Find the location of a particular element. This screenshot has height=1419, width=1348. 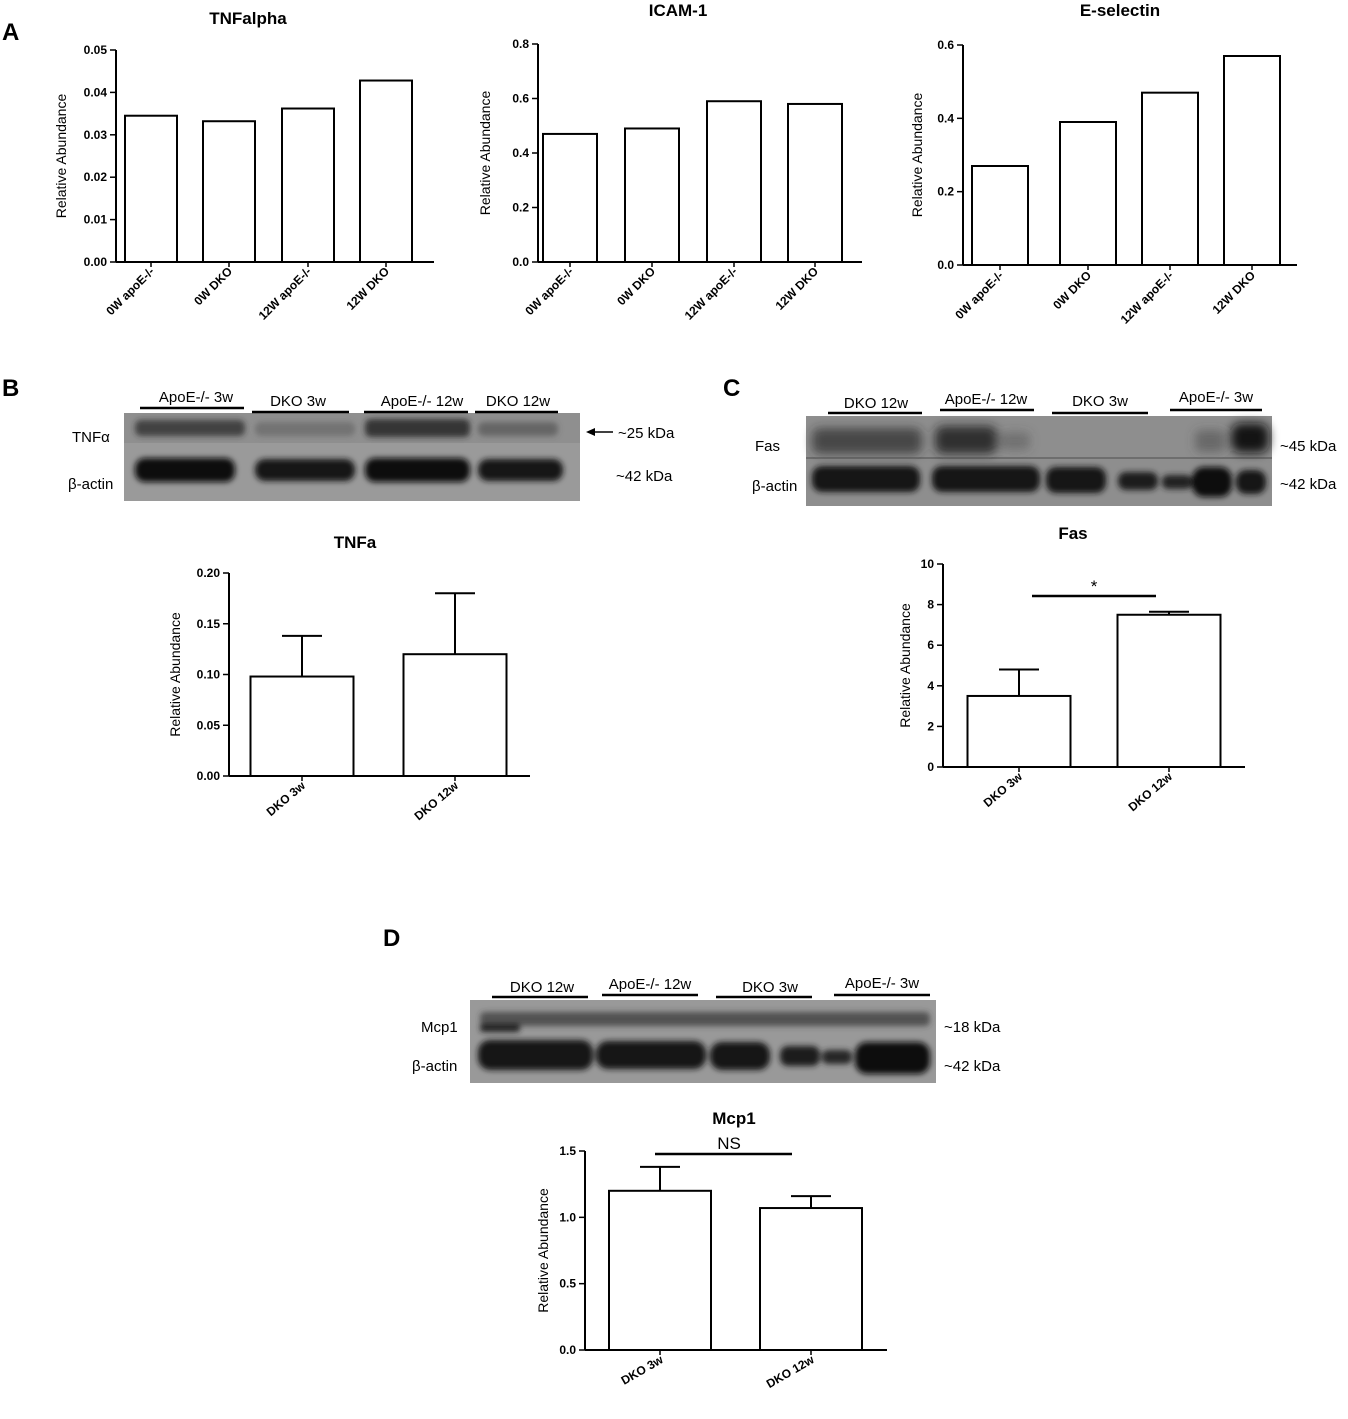

y-tick-label-tnfalpha: 0.02 is located at coordinates (96, 177).